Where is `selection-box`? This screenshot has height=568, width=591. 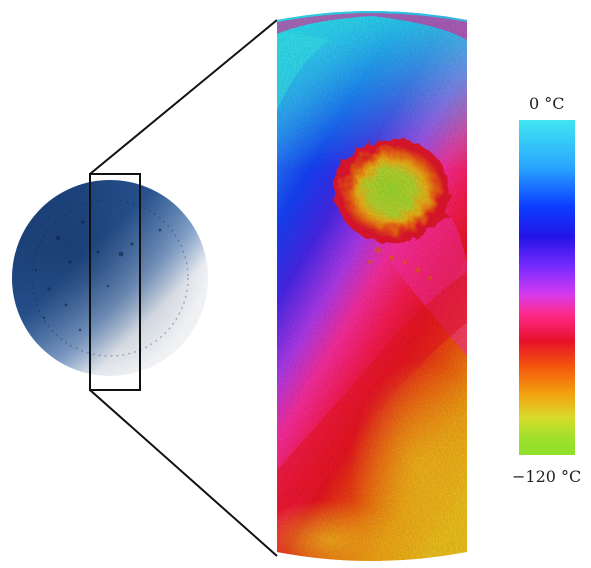
selection-box is located at coordinates (115, 282).